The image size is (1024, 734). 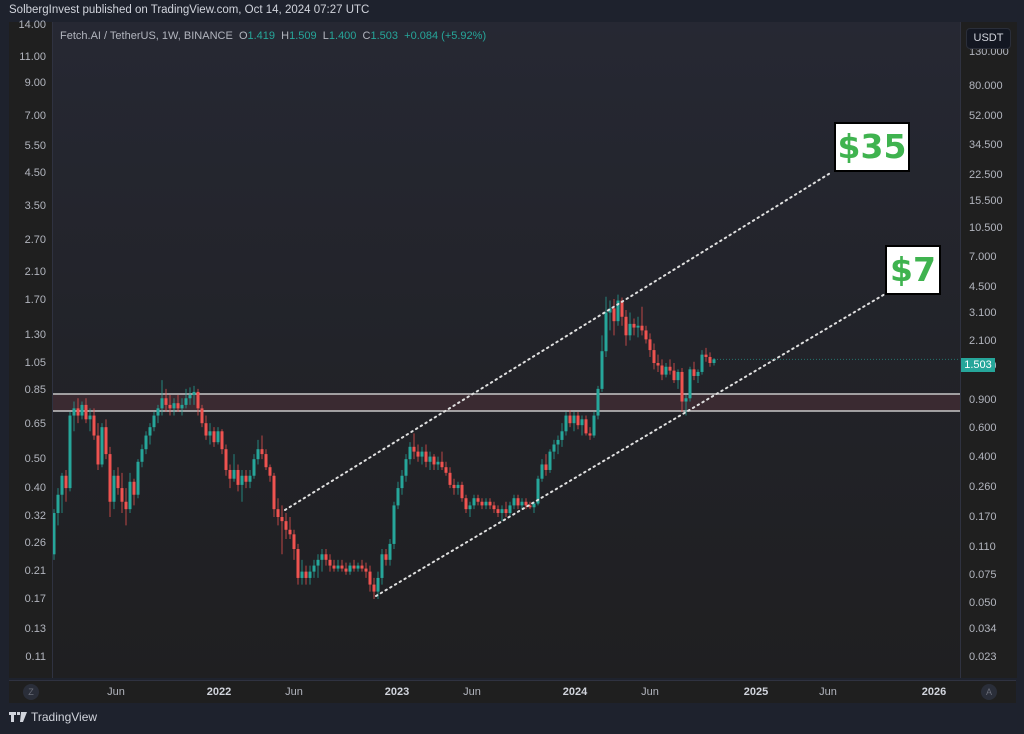 I want to click on tradingview-branding: TradingView, so click(x=53, y=717).